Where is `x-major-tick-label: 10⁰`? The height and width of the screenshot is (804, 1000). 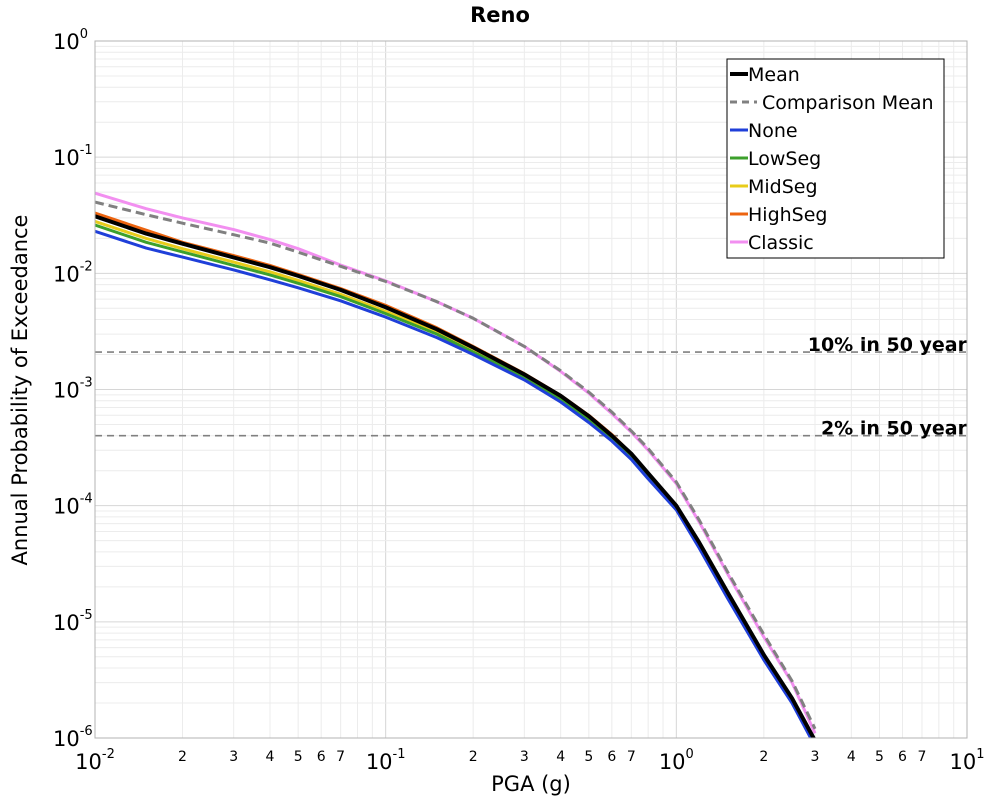
x-major-tick-label: 10⁰ is located at coordinates (676, 760).